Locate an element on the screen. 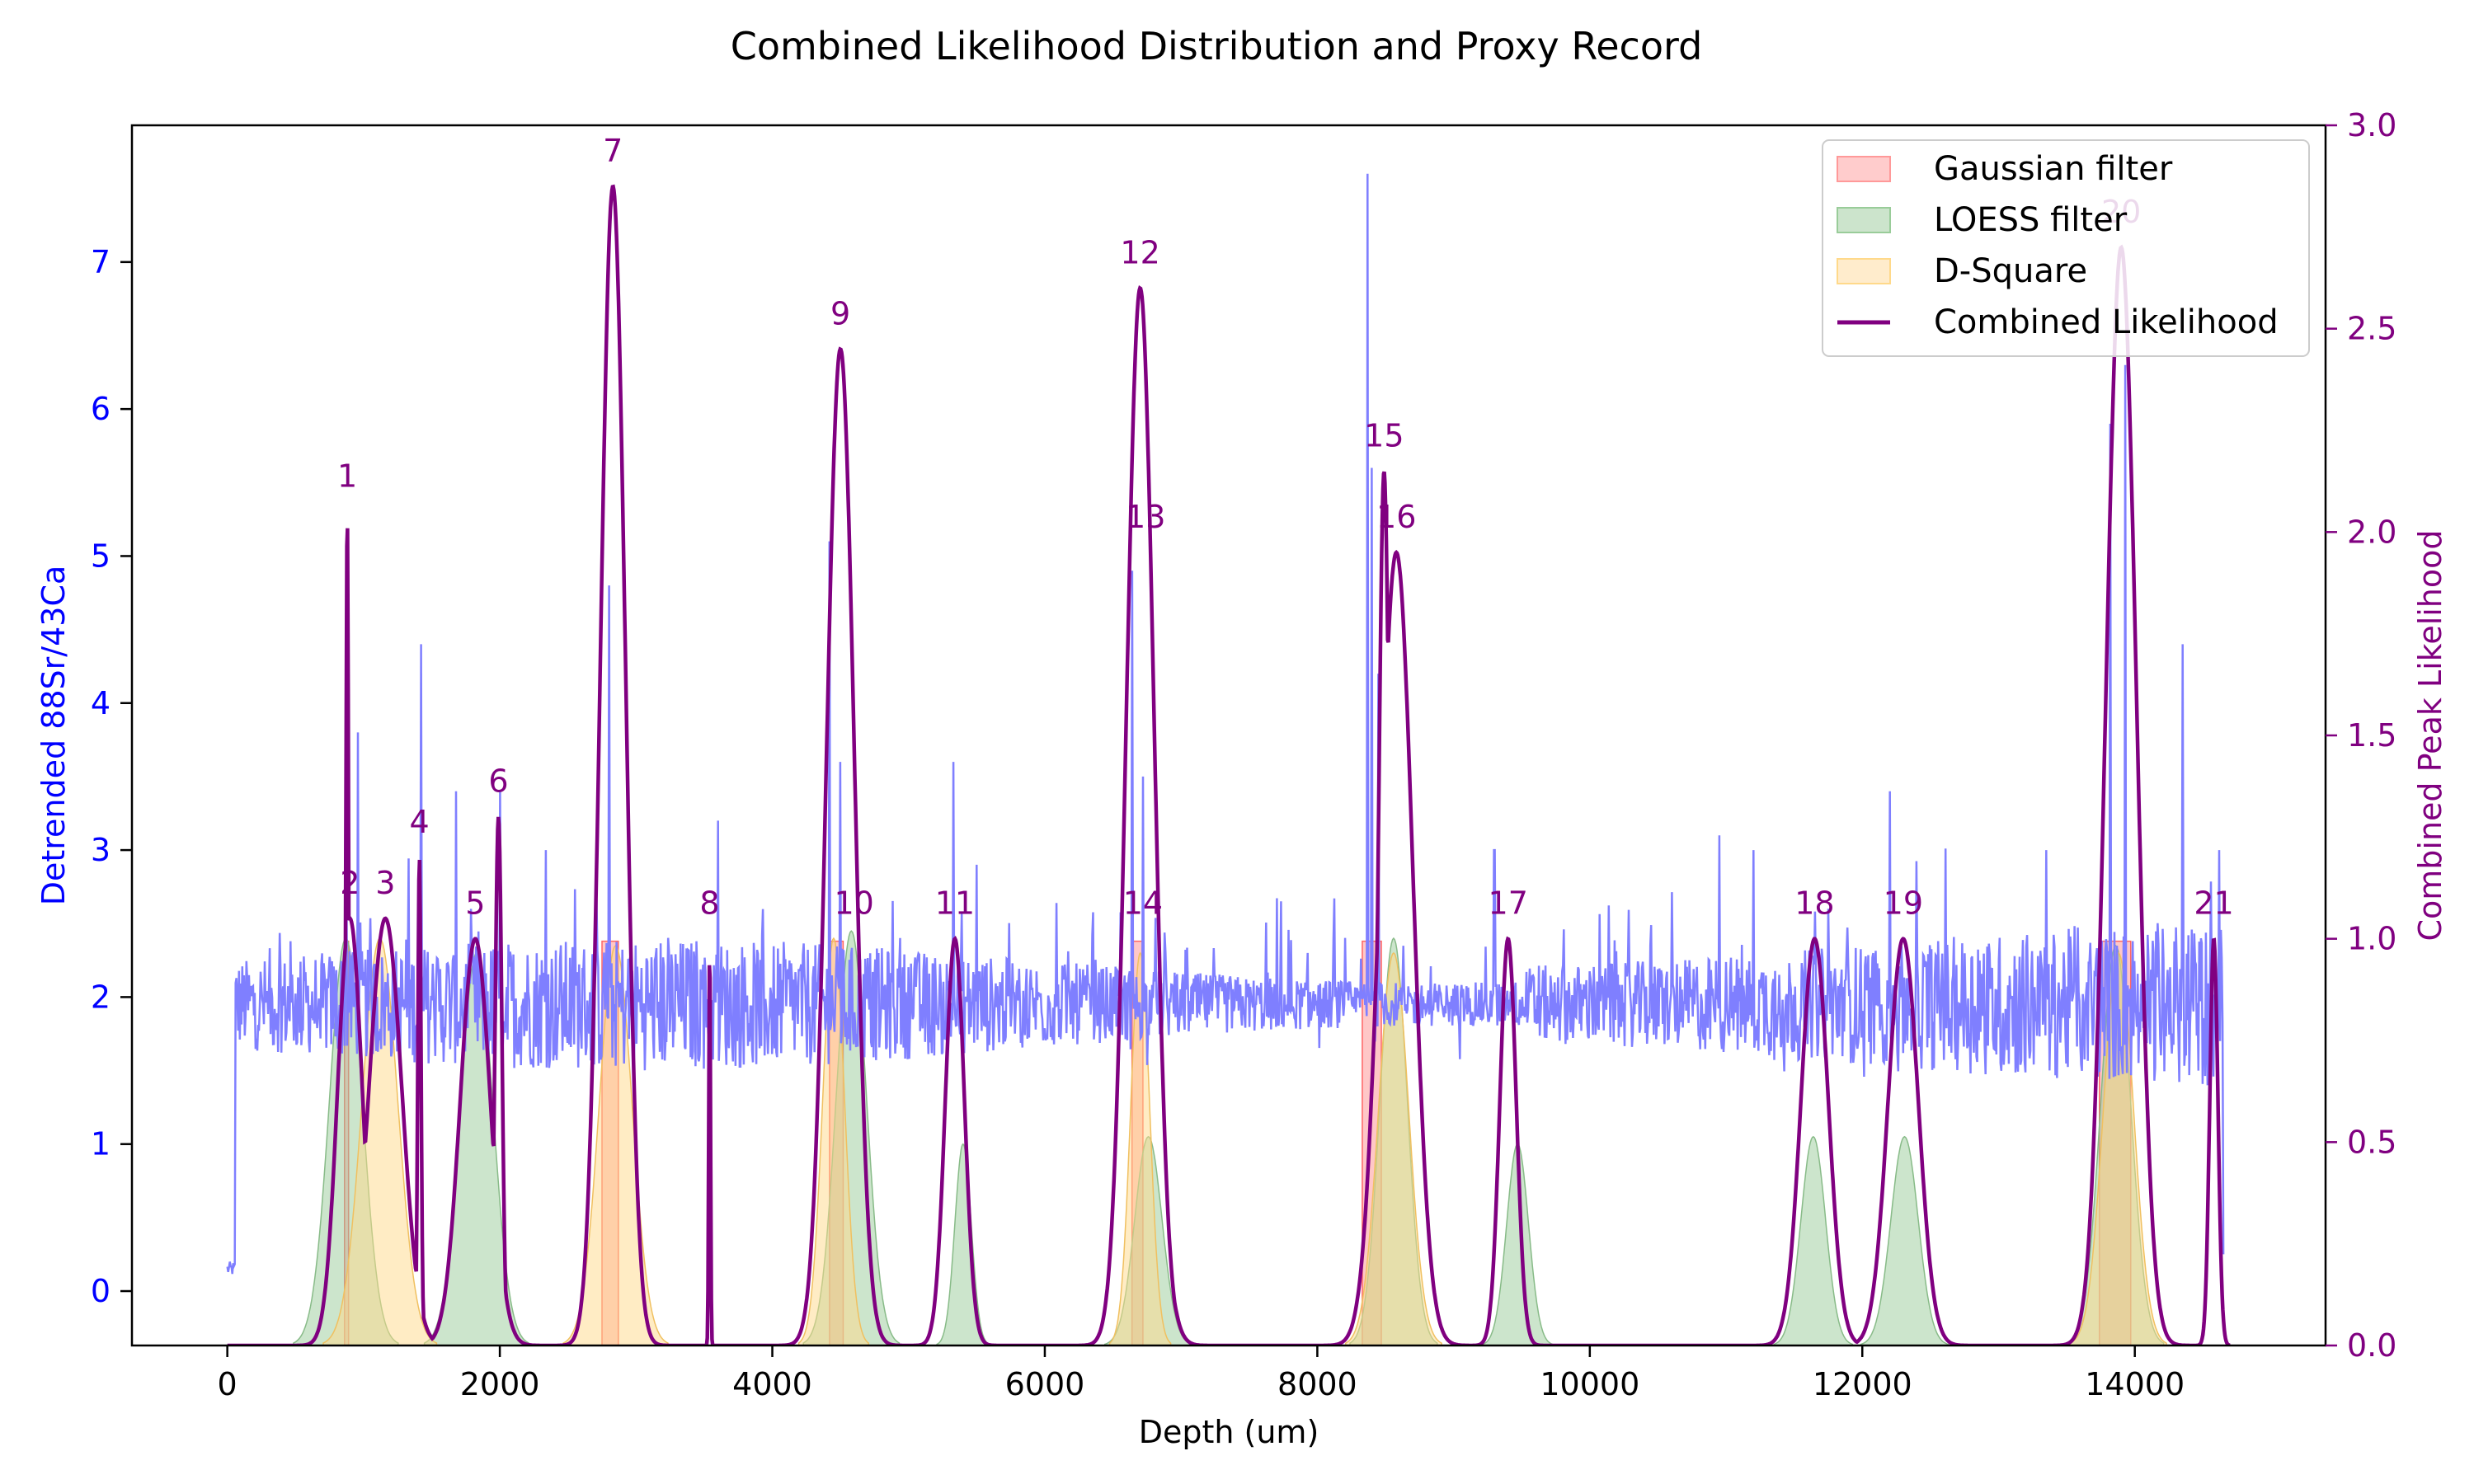 The width and height of the screenshot is (2474, 1484). peak-label-19: 19 is located at coordinates (1903, 904).